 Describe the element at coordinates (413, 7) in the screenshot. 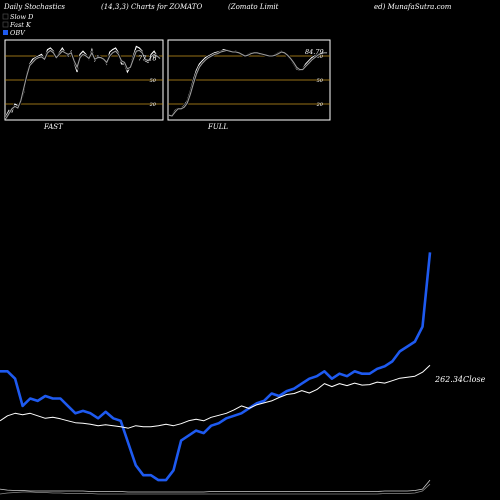

I see `header-title-right: ed) MunafaSutra.com` at that location.